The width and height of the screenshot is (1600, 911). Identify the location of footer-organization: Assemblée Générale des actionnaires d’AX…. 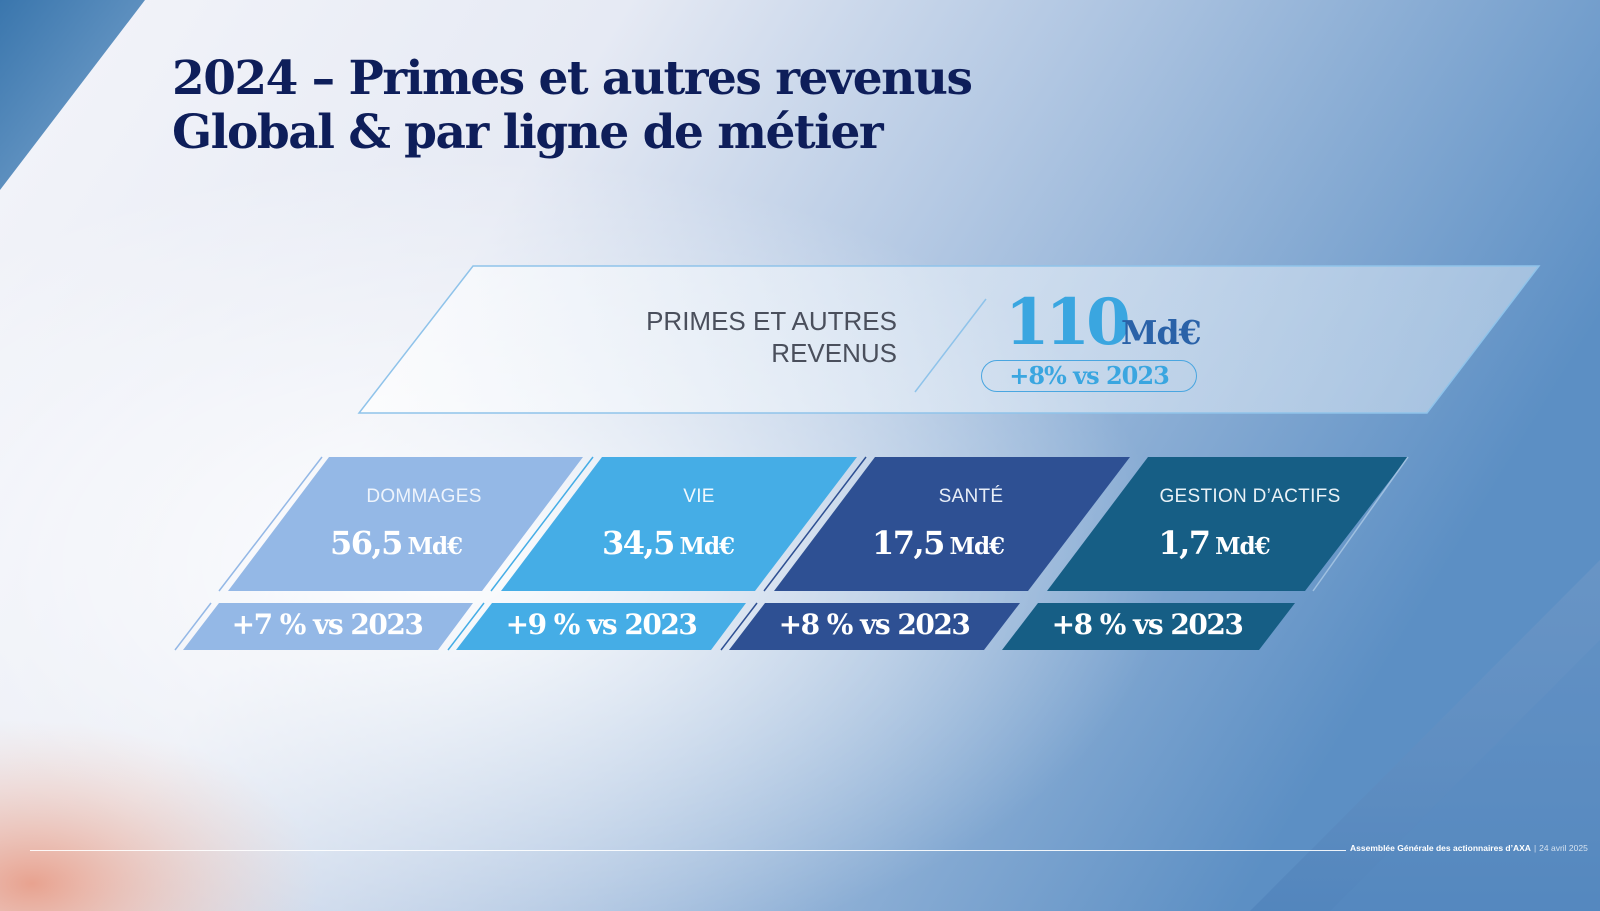
(1440, 848).